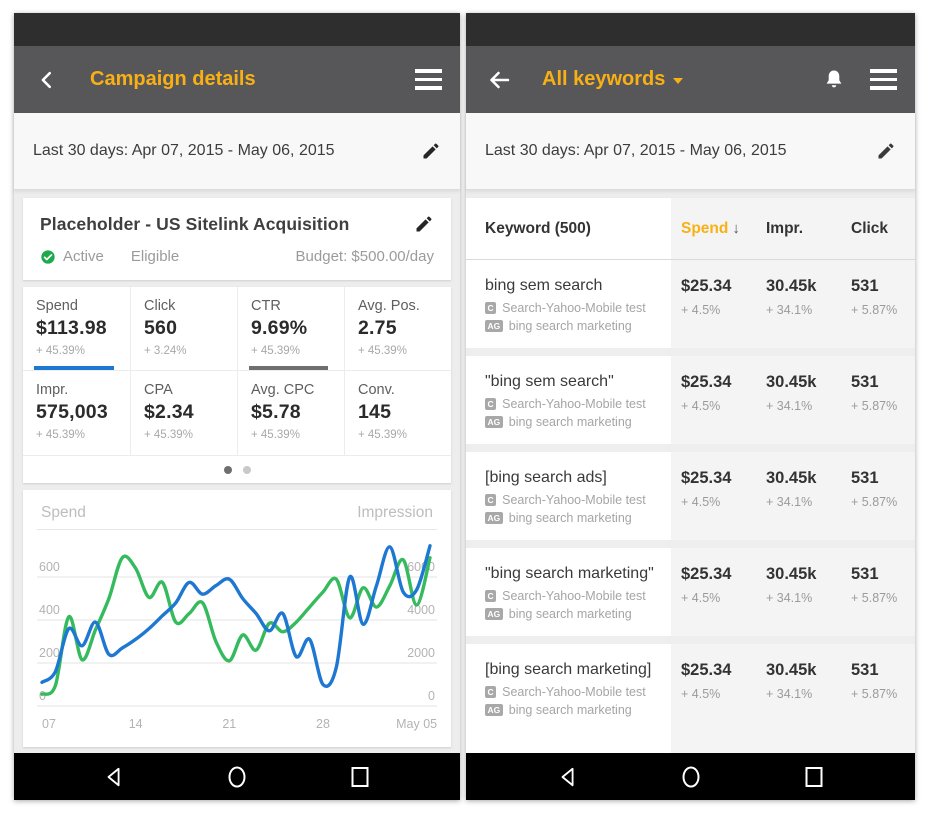  What do you see at coordinates (834, 80) in the screenshot?
I see `notifications-bell-icon` at bounding box center [834, 80].